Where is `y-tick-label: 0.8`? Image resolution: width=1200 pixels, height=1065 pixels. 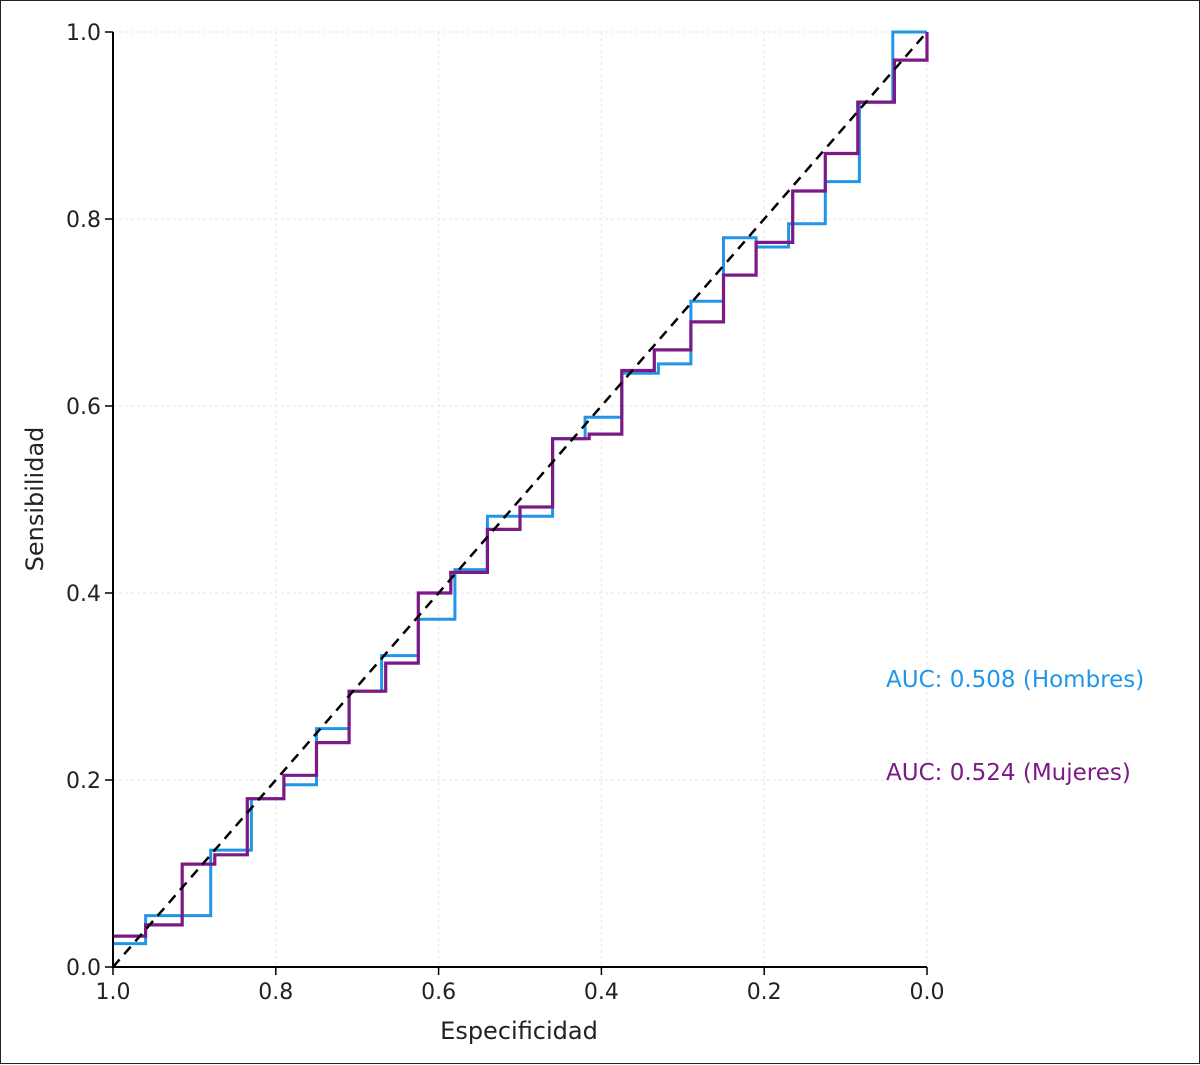 y-tick-label: 0.8 is located at coordinates (83, 220).